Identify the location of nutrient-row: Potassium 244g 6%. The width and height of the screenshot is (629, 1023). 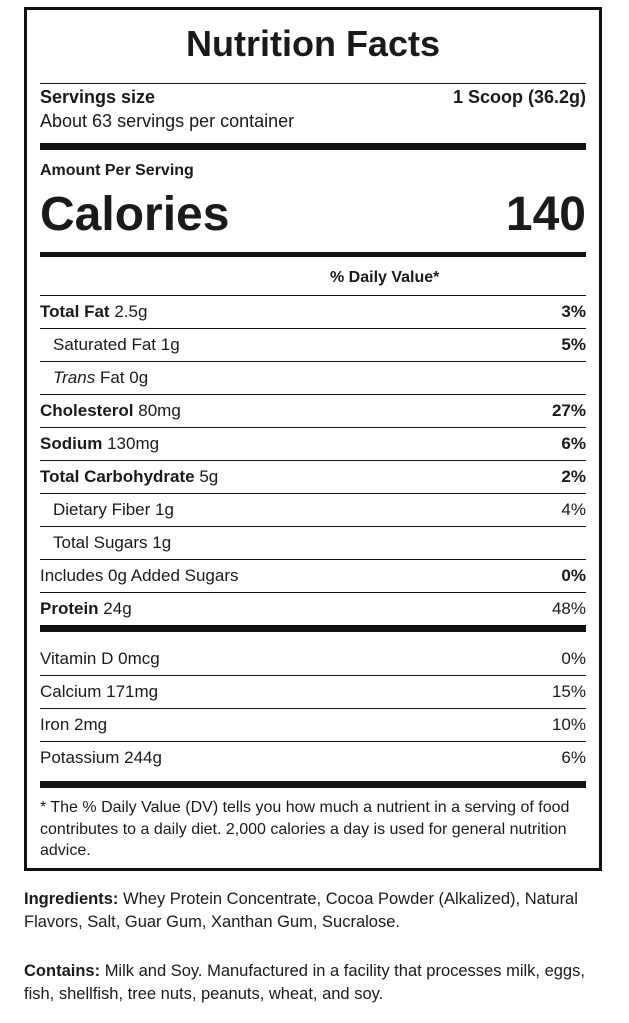
(313, 758).